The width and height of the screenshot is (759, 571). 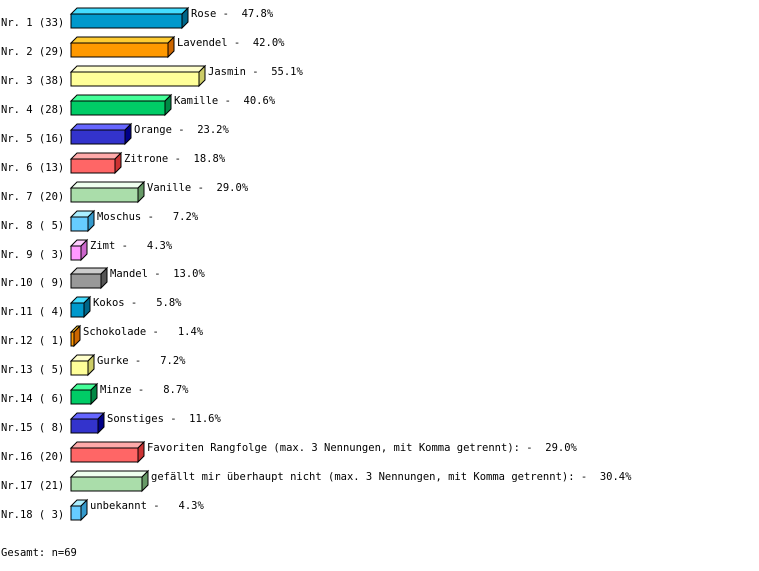 What do you see at coordinates (32, 312) in the screenshot?
I see `row-label: Nr.11 ( 4)` at bounding box center [32, 312].